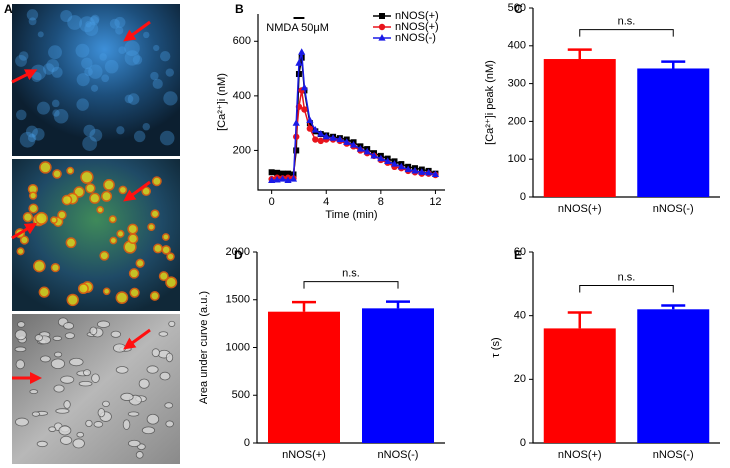 Image resolution: width=730 pixels, height=468 pixels. What do you see at coordinates (627, 277) in the screenshot?
I see `annotation: n.s.` at bounding box center [627, 277].